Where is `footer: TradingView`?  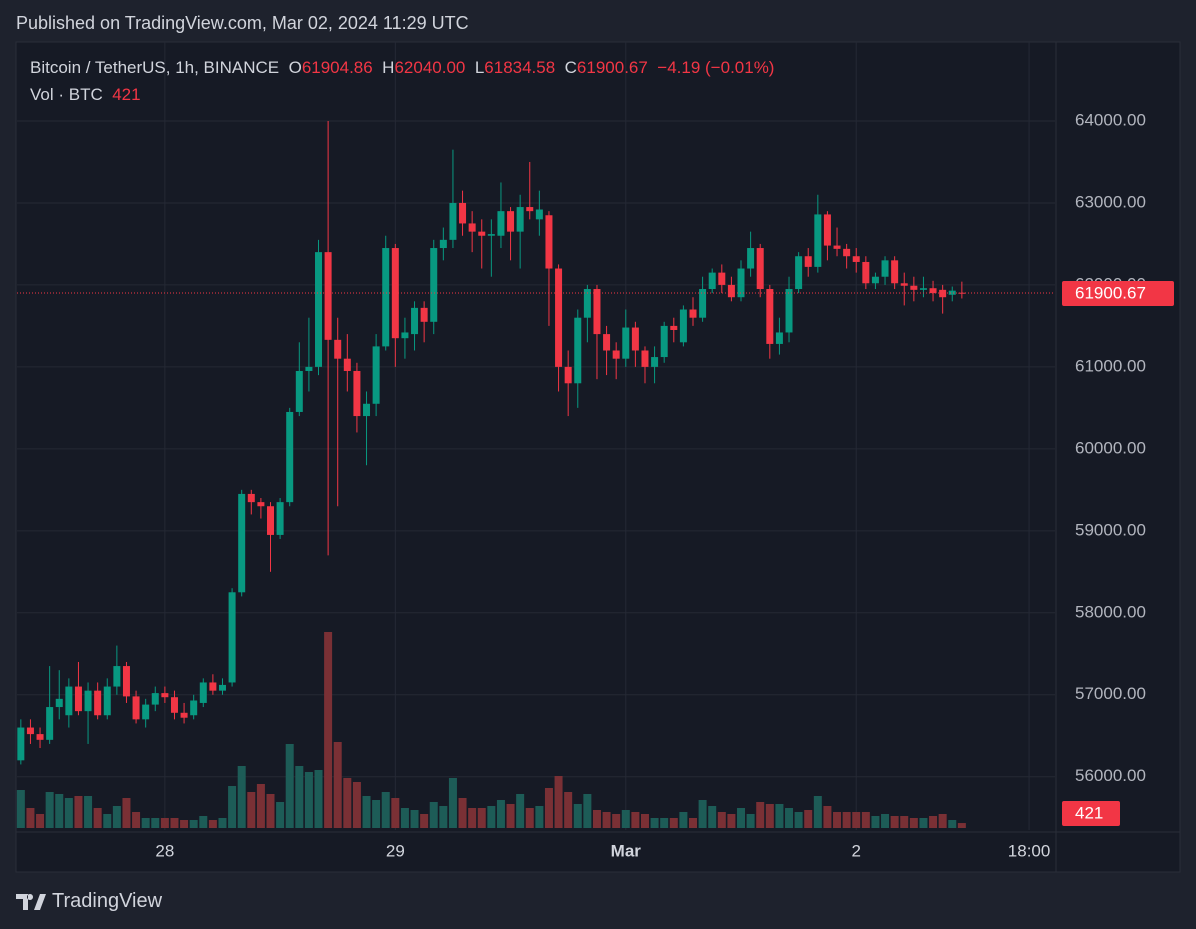 footer: TradingView is located at coordinates (107, 901).